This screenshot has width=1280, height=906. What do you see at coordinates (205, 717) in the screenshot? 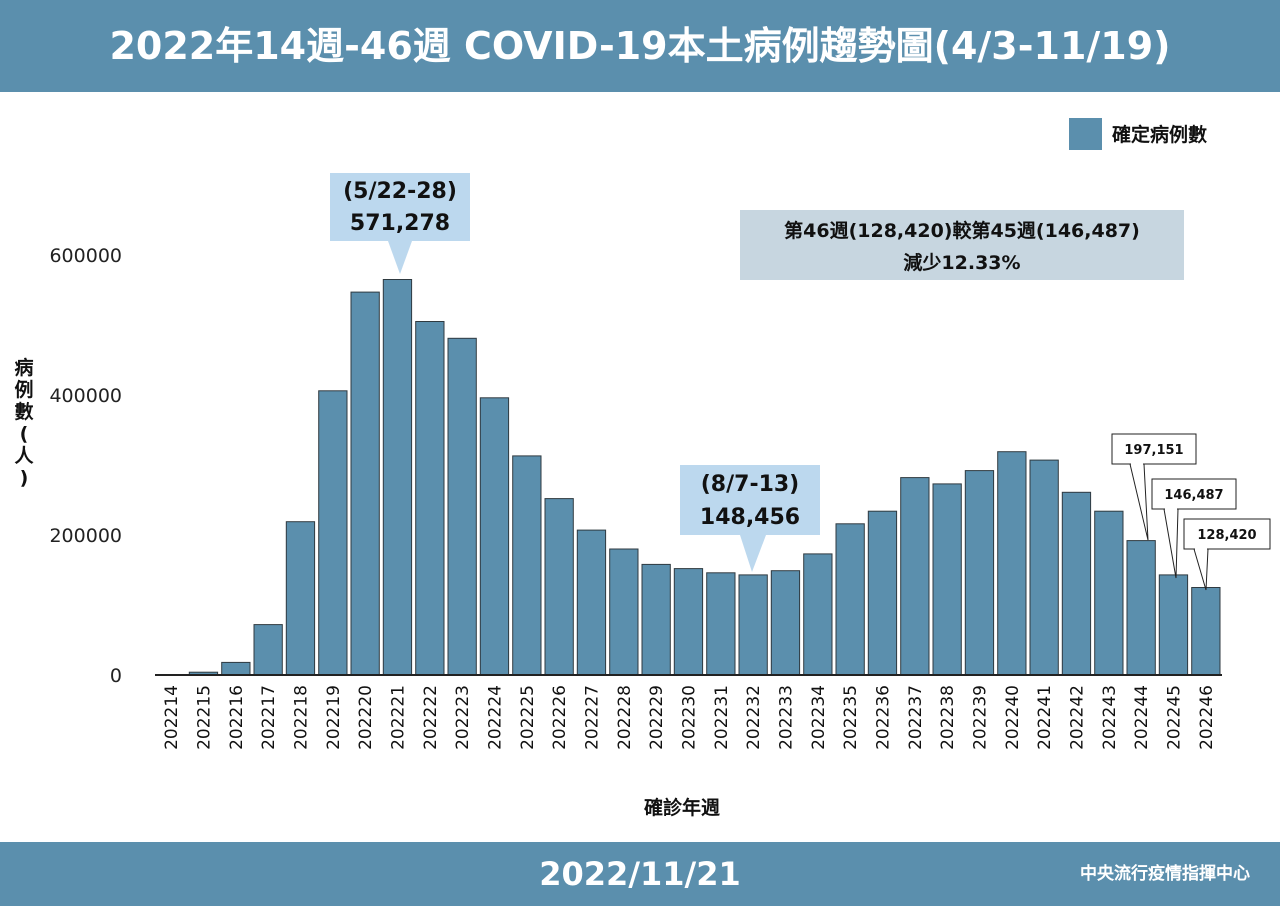
I see `x-tick-label: 202215` at bounding box center [205, 717].